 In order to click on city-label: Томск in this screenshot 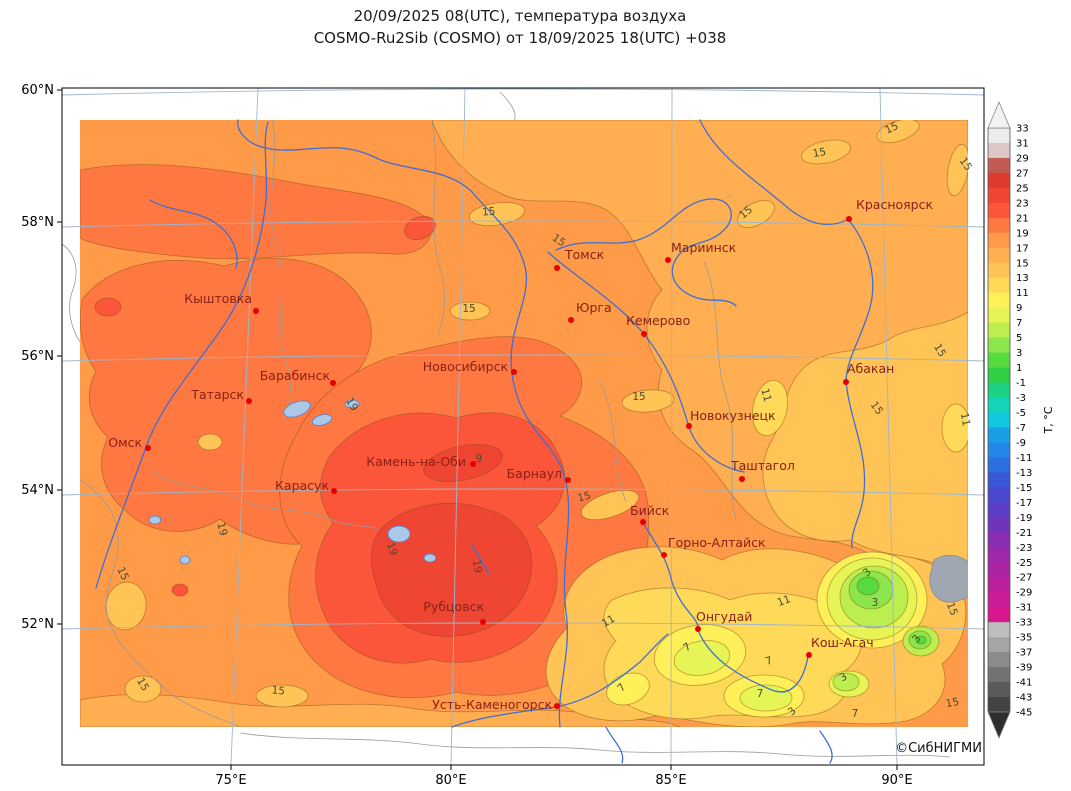, I will do `click(584, 254)`.